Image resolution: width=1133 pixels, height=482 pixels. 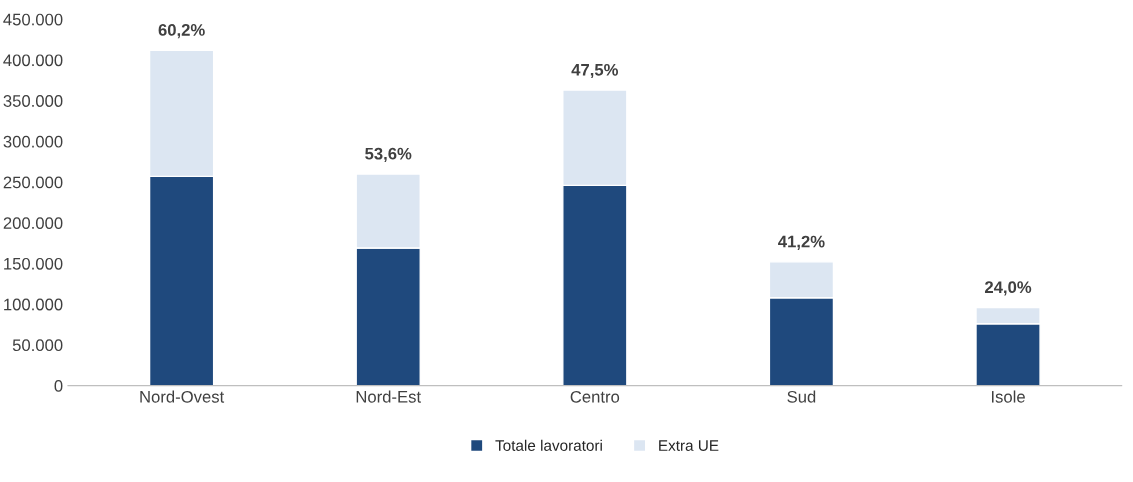 I want to click on y-tick-label: 0, so click(x=58, y=386).